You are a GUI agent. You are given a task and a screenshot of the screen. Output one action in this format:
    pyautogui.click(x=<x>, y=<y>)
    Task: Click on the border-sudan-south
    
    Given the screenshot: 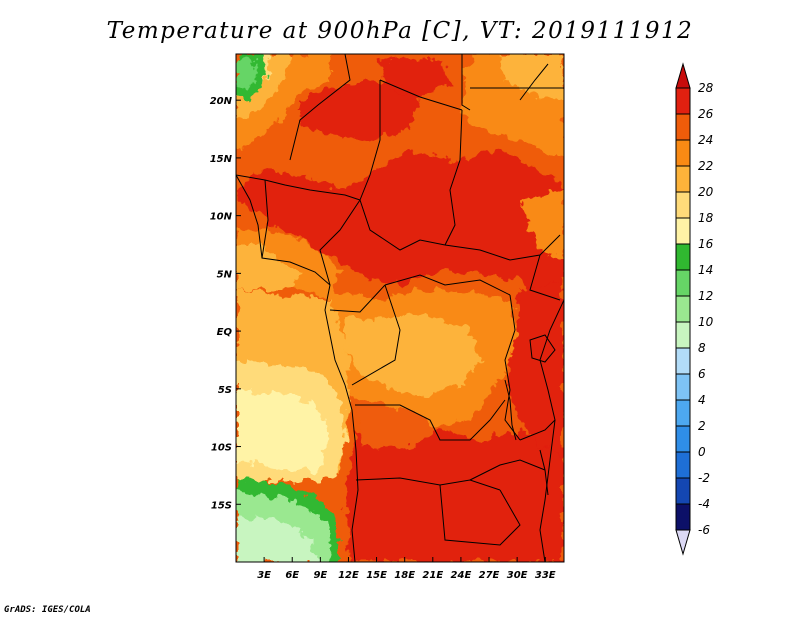 What is the action you would take?
    pyautogui.click(x=502, y=247)
    